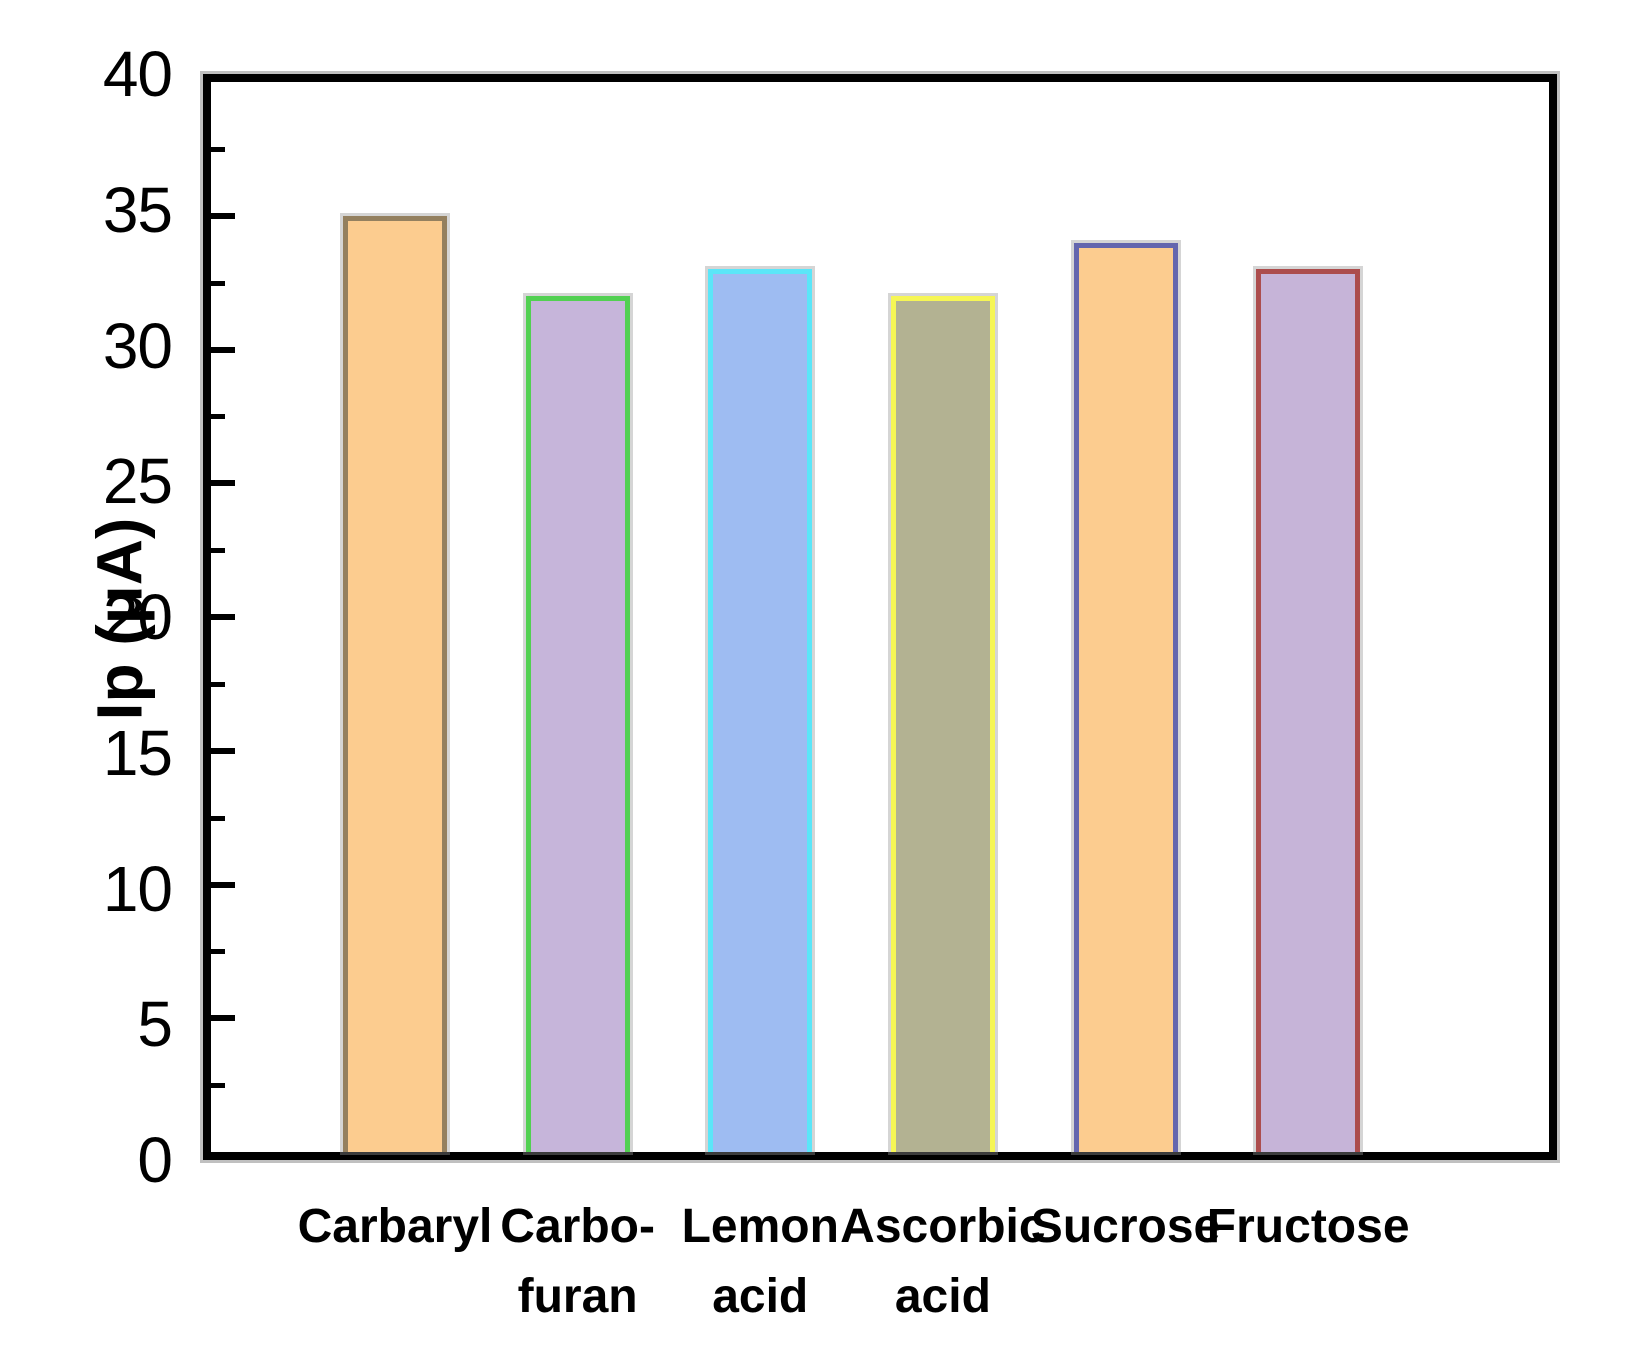 This screenshot has width=1630, height=1354. What do you see at coordinates (137, 74) in the screenshot?
I see `y-tick-label-40: 40` at bounding box center [137, 74].